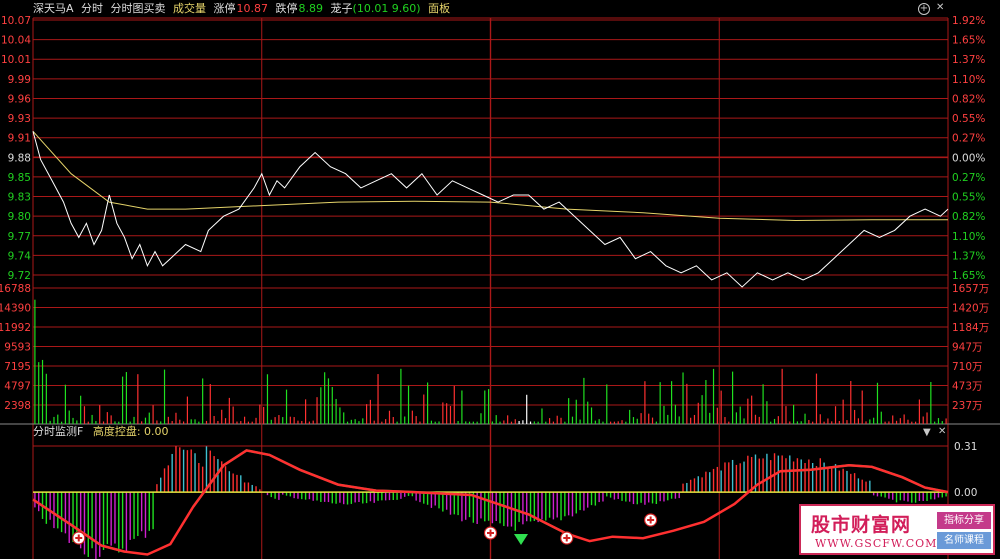  I want to click on limit-up-value: 10.87, so click(252, 8).